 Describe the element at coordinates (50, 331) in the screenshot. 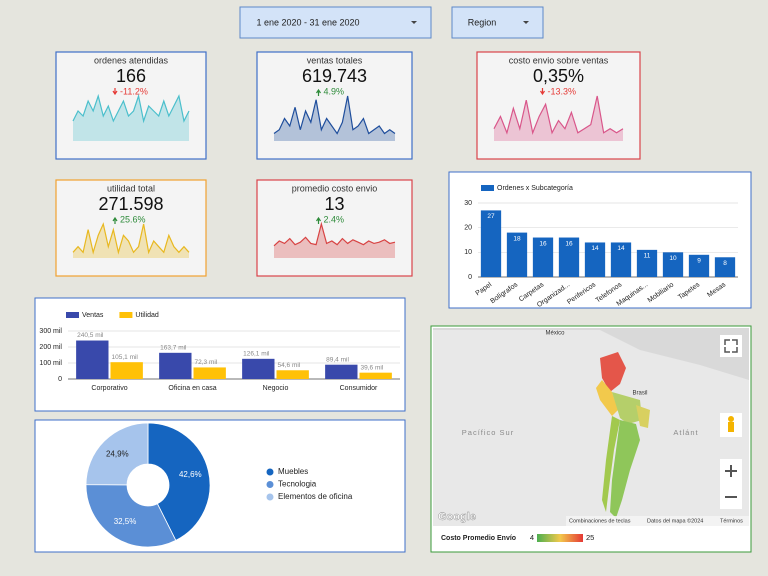

I see `y-tick-label: 300 mil` at that location.